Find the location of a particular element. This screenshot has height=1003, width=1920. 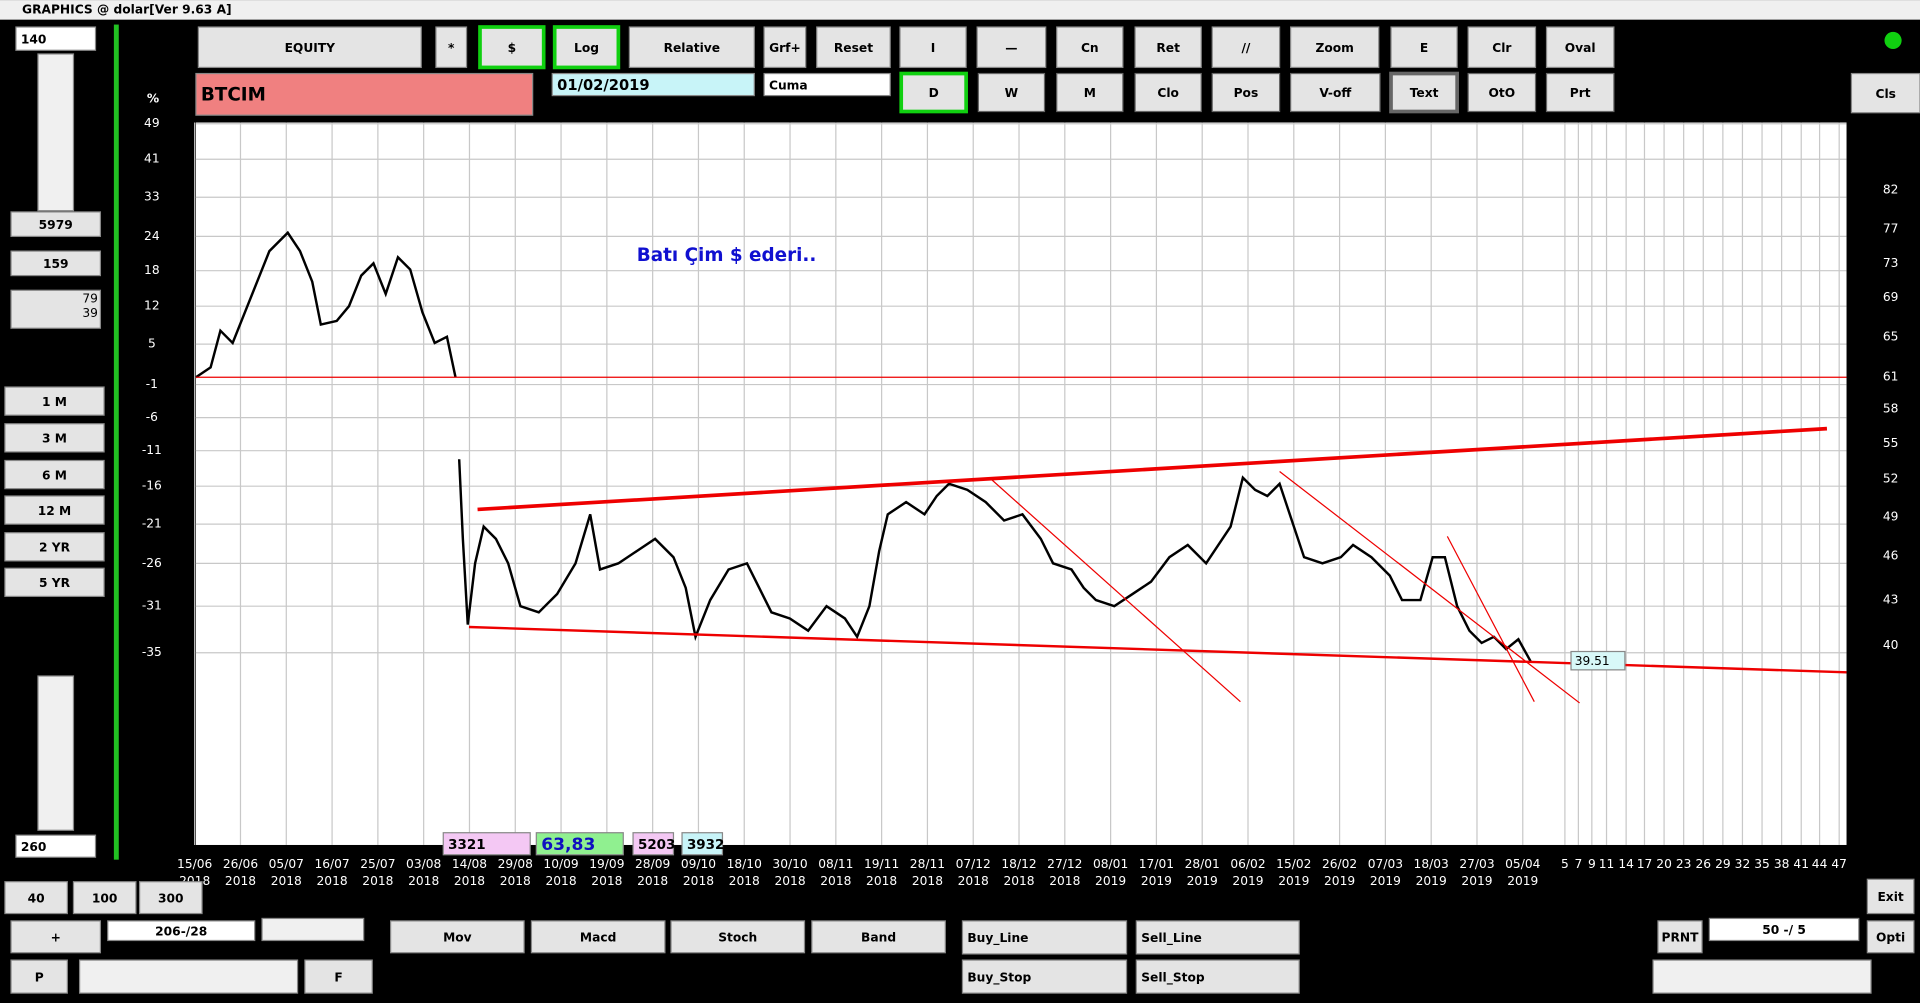

buy-stop-check: Buy_Stop is located at coordinates (999, 977).